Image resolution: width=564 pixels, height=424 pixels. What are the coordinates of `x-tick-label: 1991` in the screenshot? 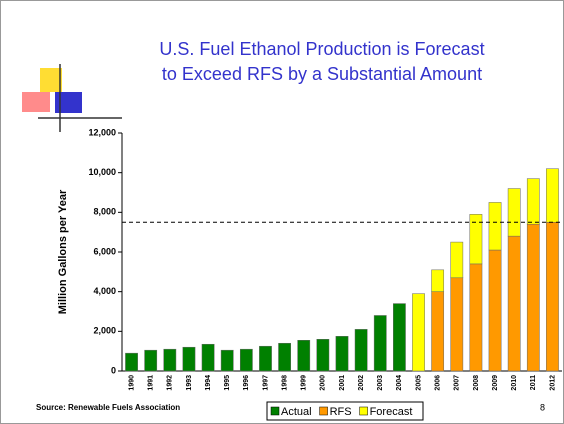 It's located at (151, 383).